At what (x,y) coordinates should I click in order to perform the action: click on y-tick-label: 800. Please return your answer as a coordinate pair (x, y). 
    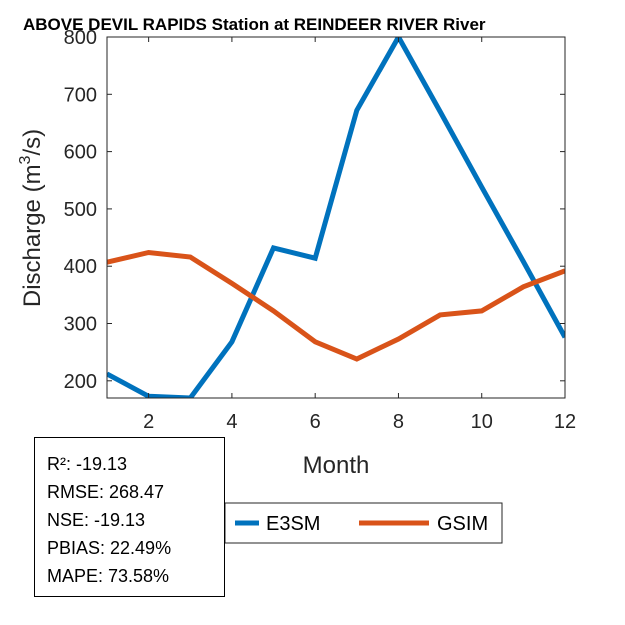
    Looking at the image, I should click on (80, 38).